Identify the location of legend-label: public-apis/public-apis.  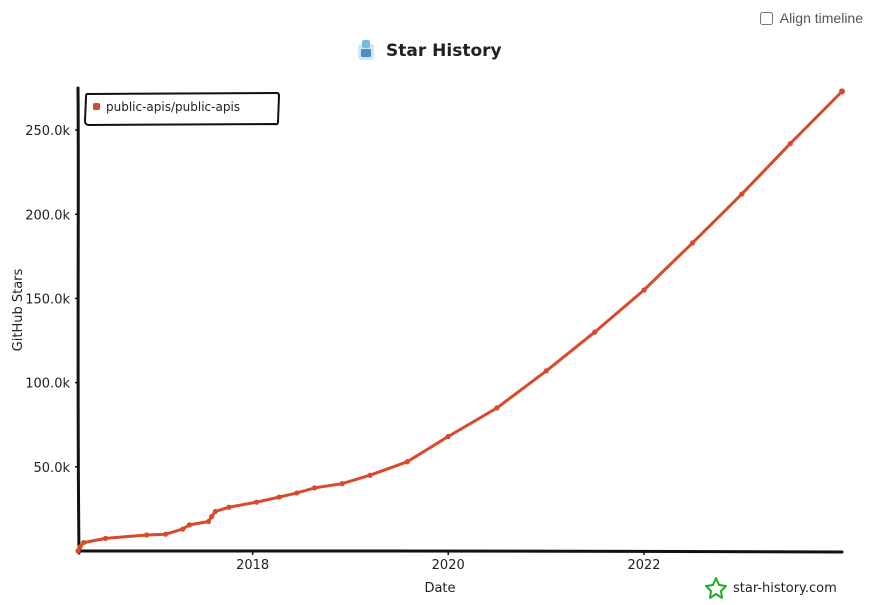
(173, 107).